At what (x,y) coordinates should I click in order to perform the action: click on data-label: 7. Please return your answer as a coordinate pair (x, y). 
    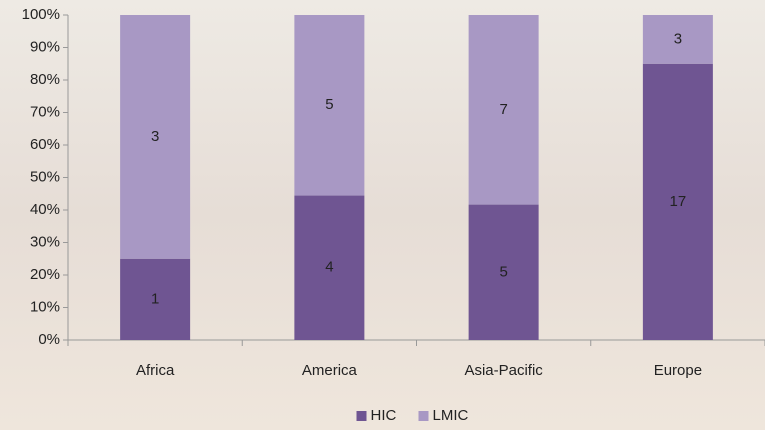
    Looking at the image, I should click on (503, 109).